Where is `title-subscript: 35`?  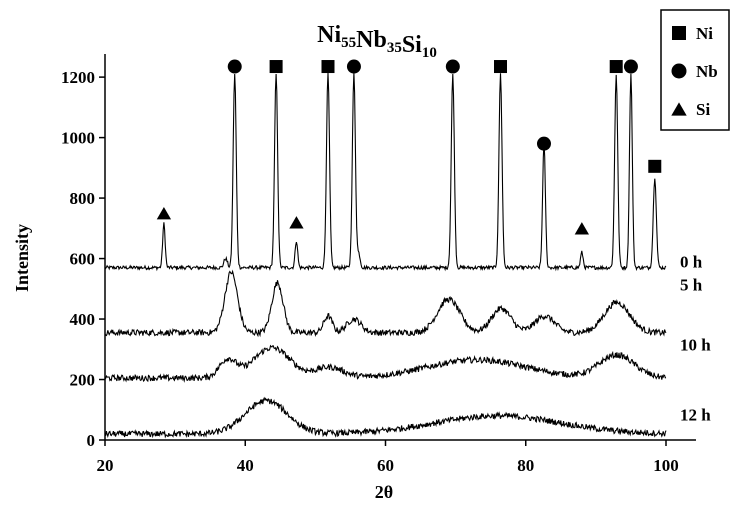 title-subscript: 35 is located at coordinates (394, 48).